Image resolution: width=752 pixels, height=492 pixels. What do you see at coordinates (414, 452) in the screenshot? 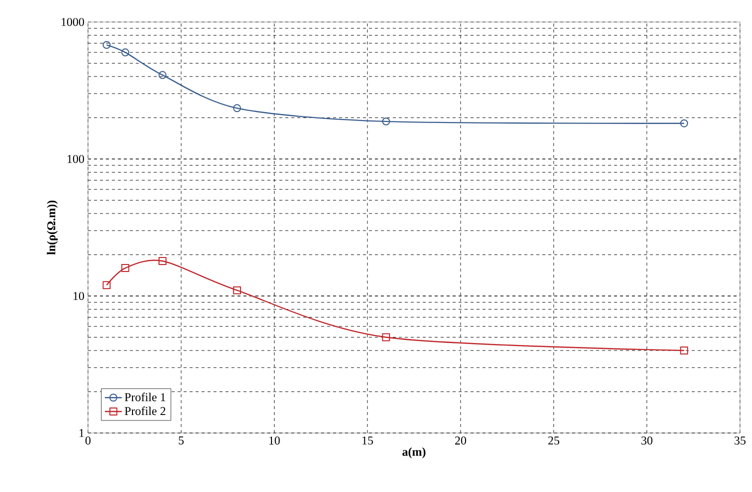
I see `x-axis-title: a(m)` at bounding box center [414, 452].